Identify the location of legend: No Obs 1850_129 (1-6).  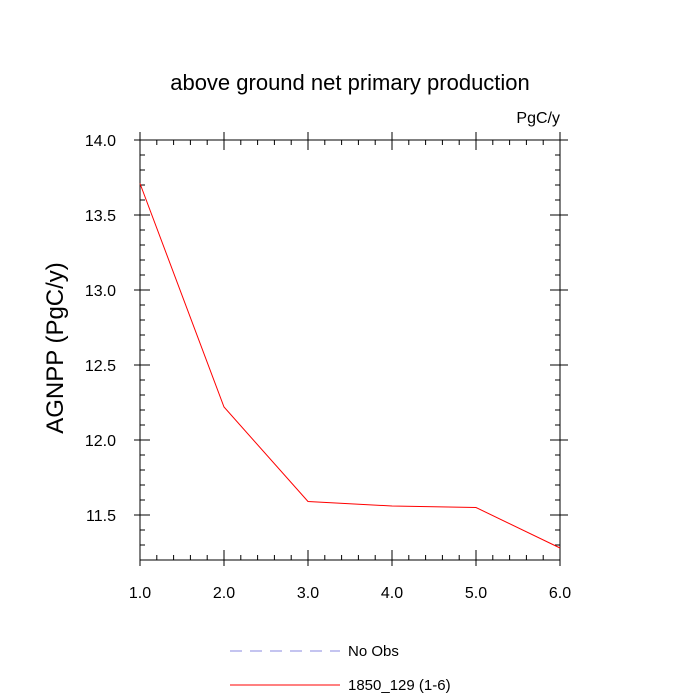
(340, 668).